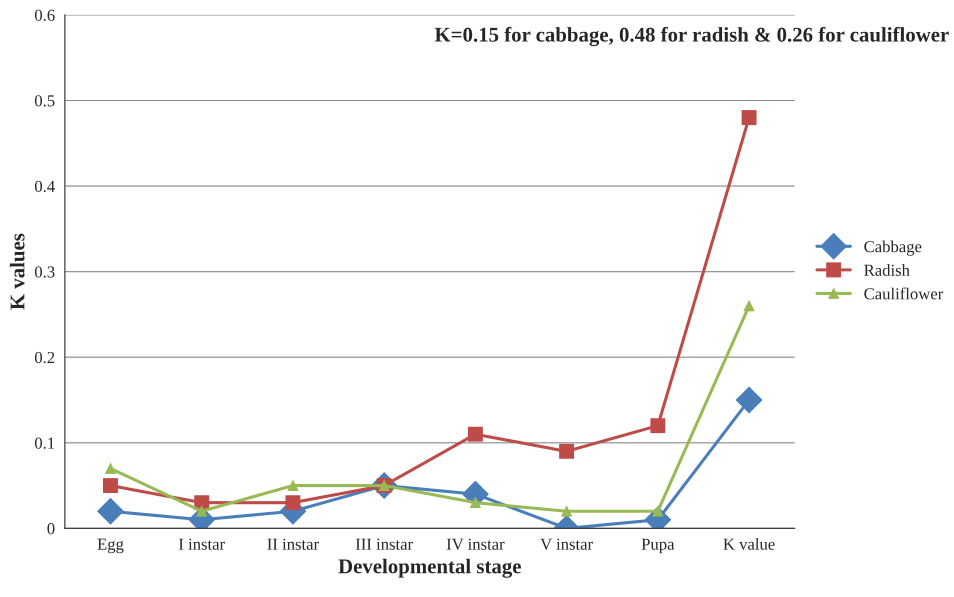 This screenshot has width=954, height=597. What do you see at coordinates (887, 270) in the screenshot?
I see `legend-label: Radish` at bounding box center [887, 270].